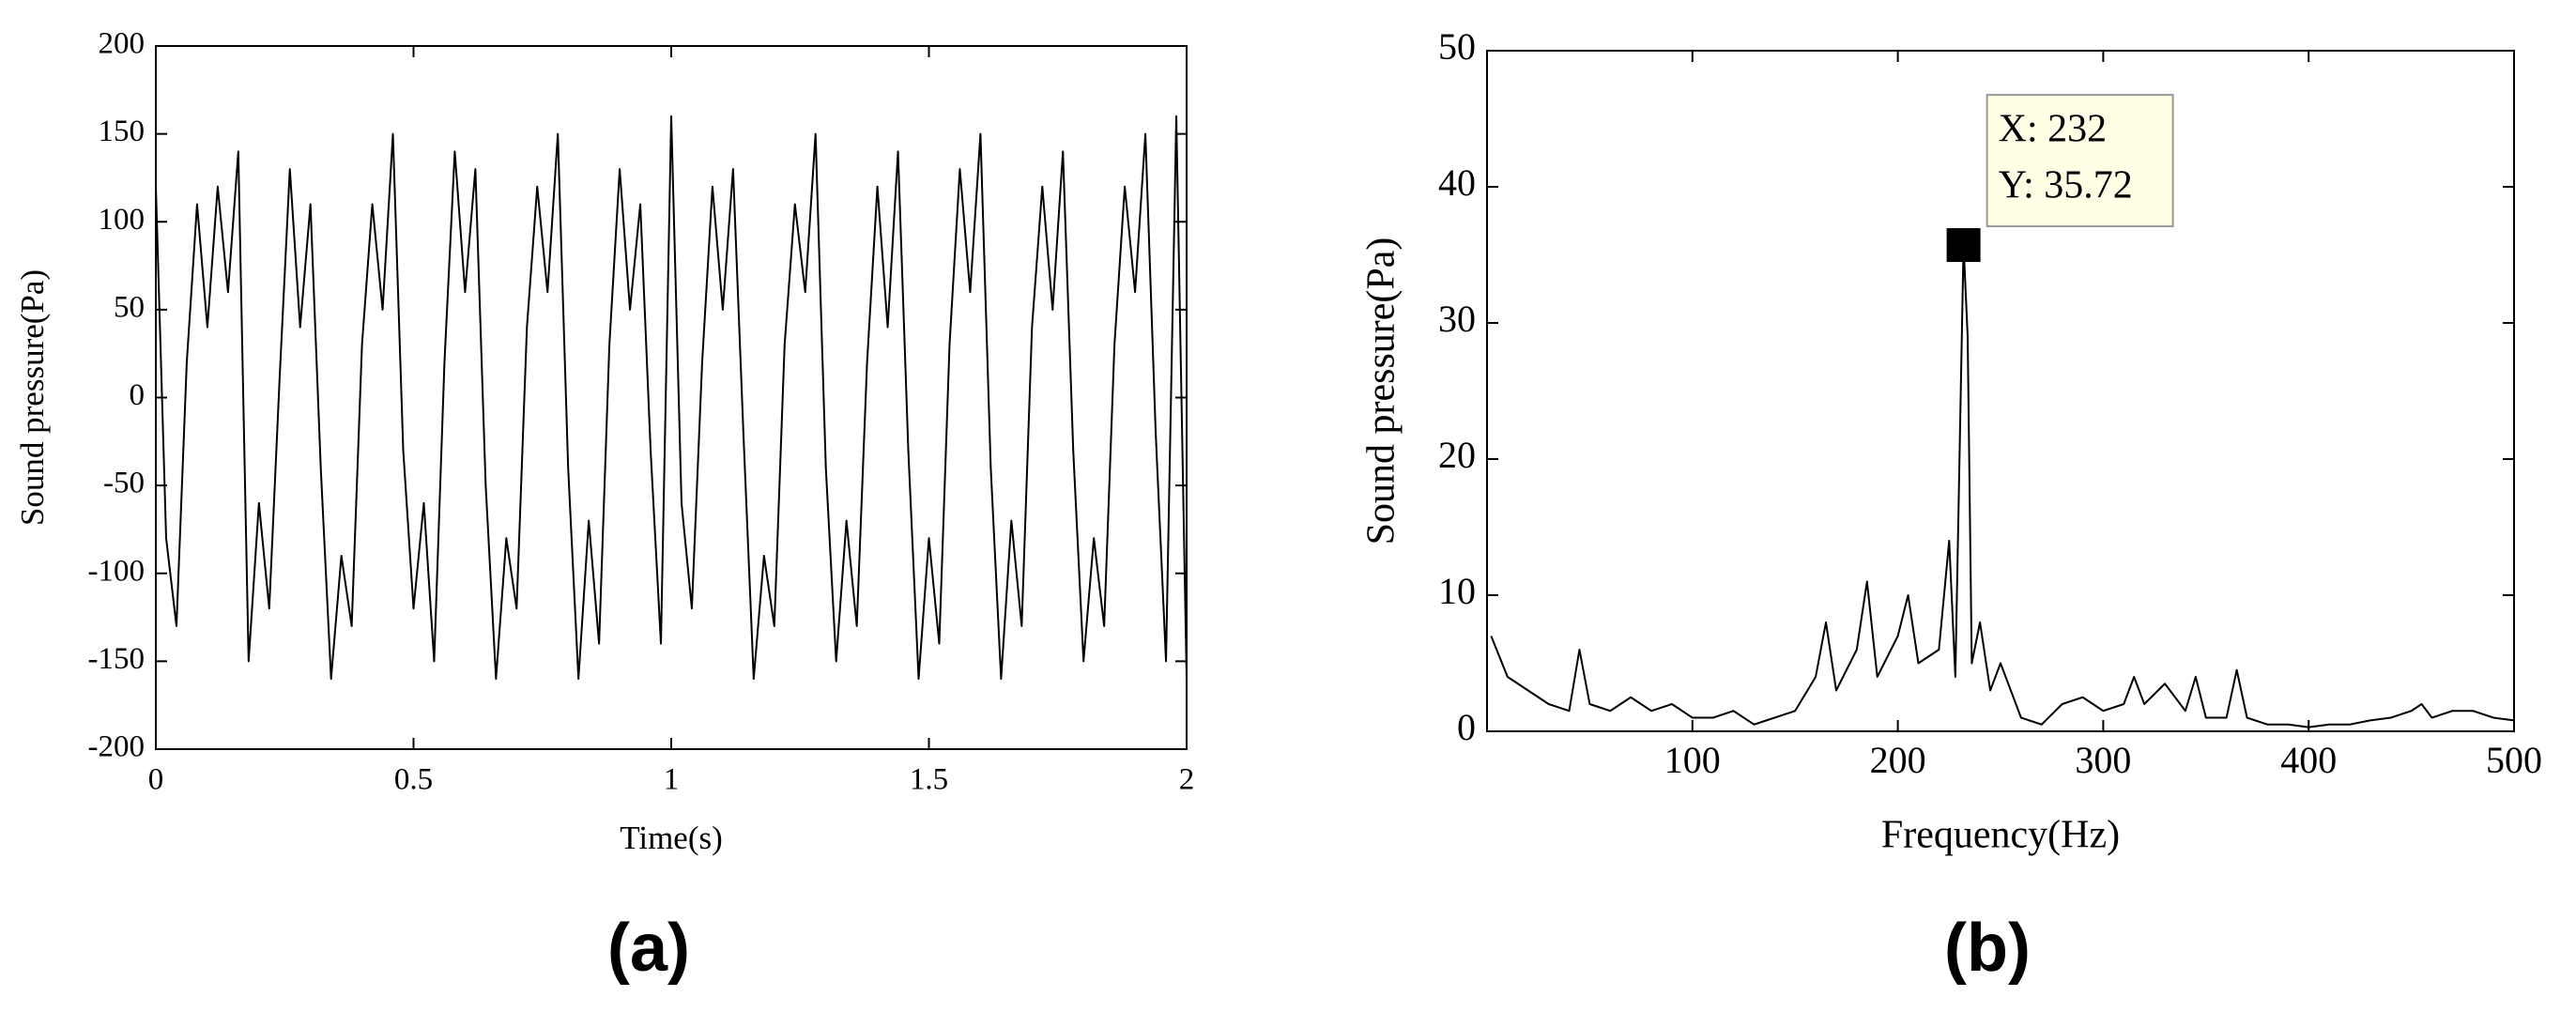  What do you see at coordinates (1964, 246) in the screenshot?
I see `datatip-marker` at bounding box center [1964, 246].